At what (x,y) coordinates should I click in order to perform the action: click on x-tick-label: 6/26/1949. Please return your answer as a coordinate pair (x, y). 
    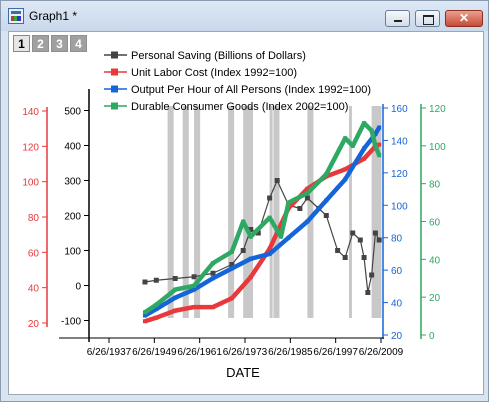
    Looking at the image, I should click on (154, 352).